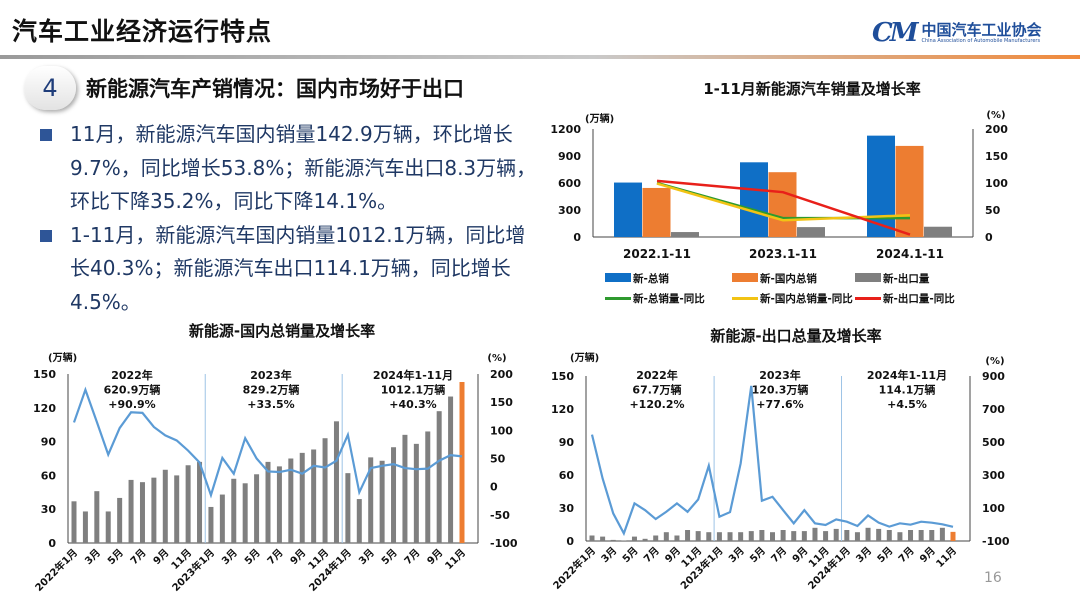  I want to click on category-label: 2022.1-11, so click(657, 254).